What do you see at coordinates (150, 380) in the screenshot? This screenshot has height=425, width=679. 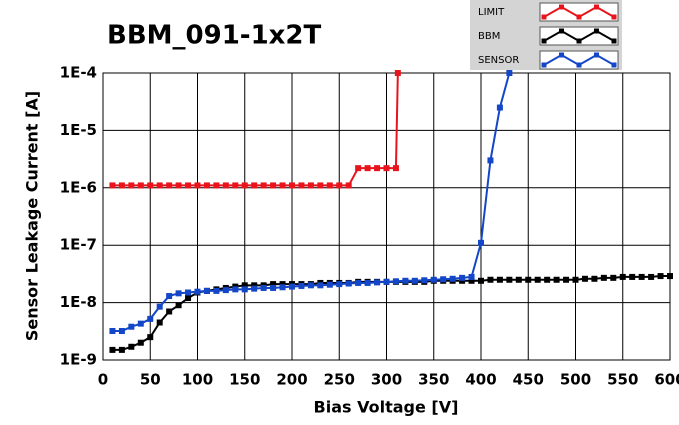 I see `x-tick-label: 50` at bounding box center [150, 380].